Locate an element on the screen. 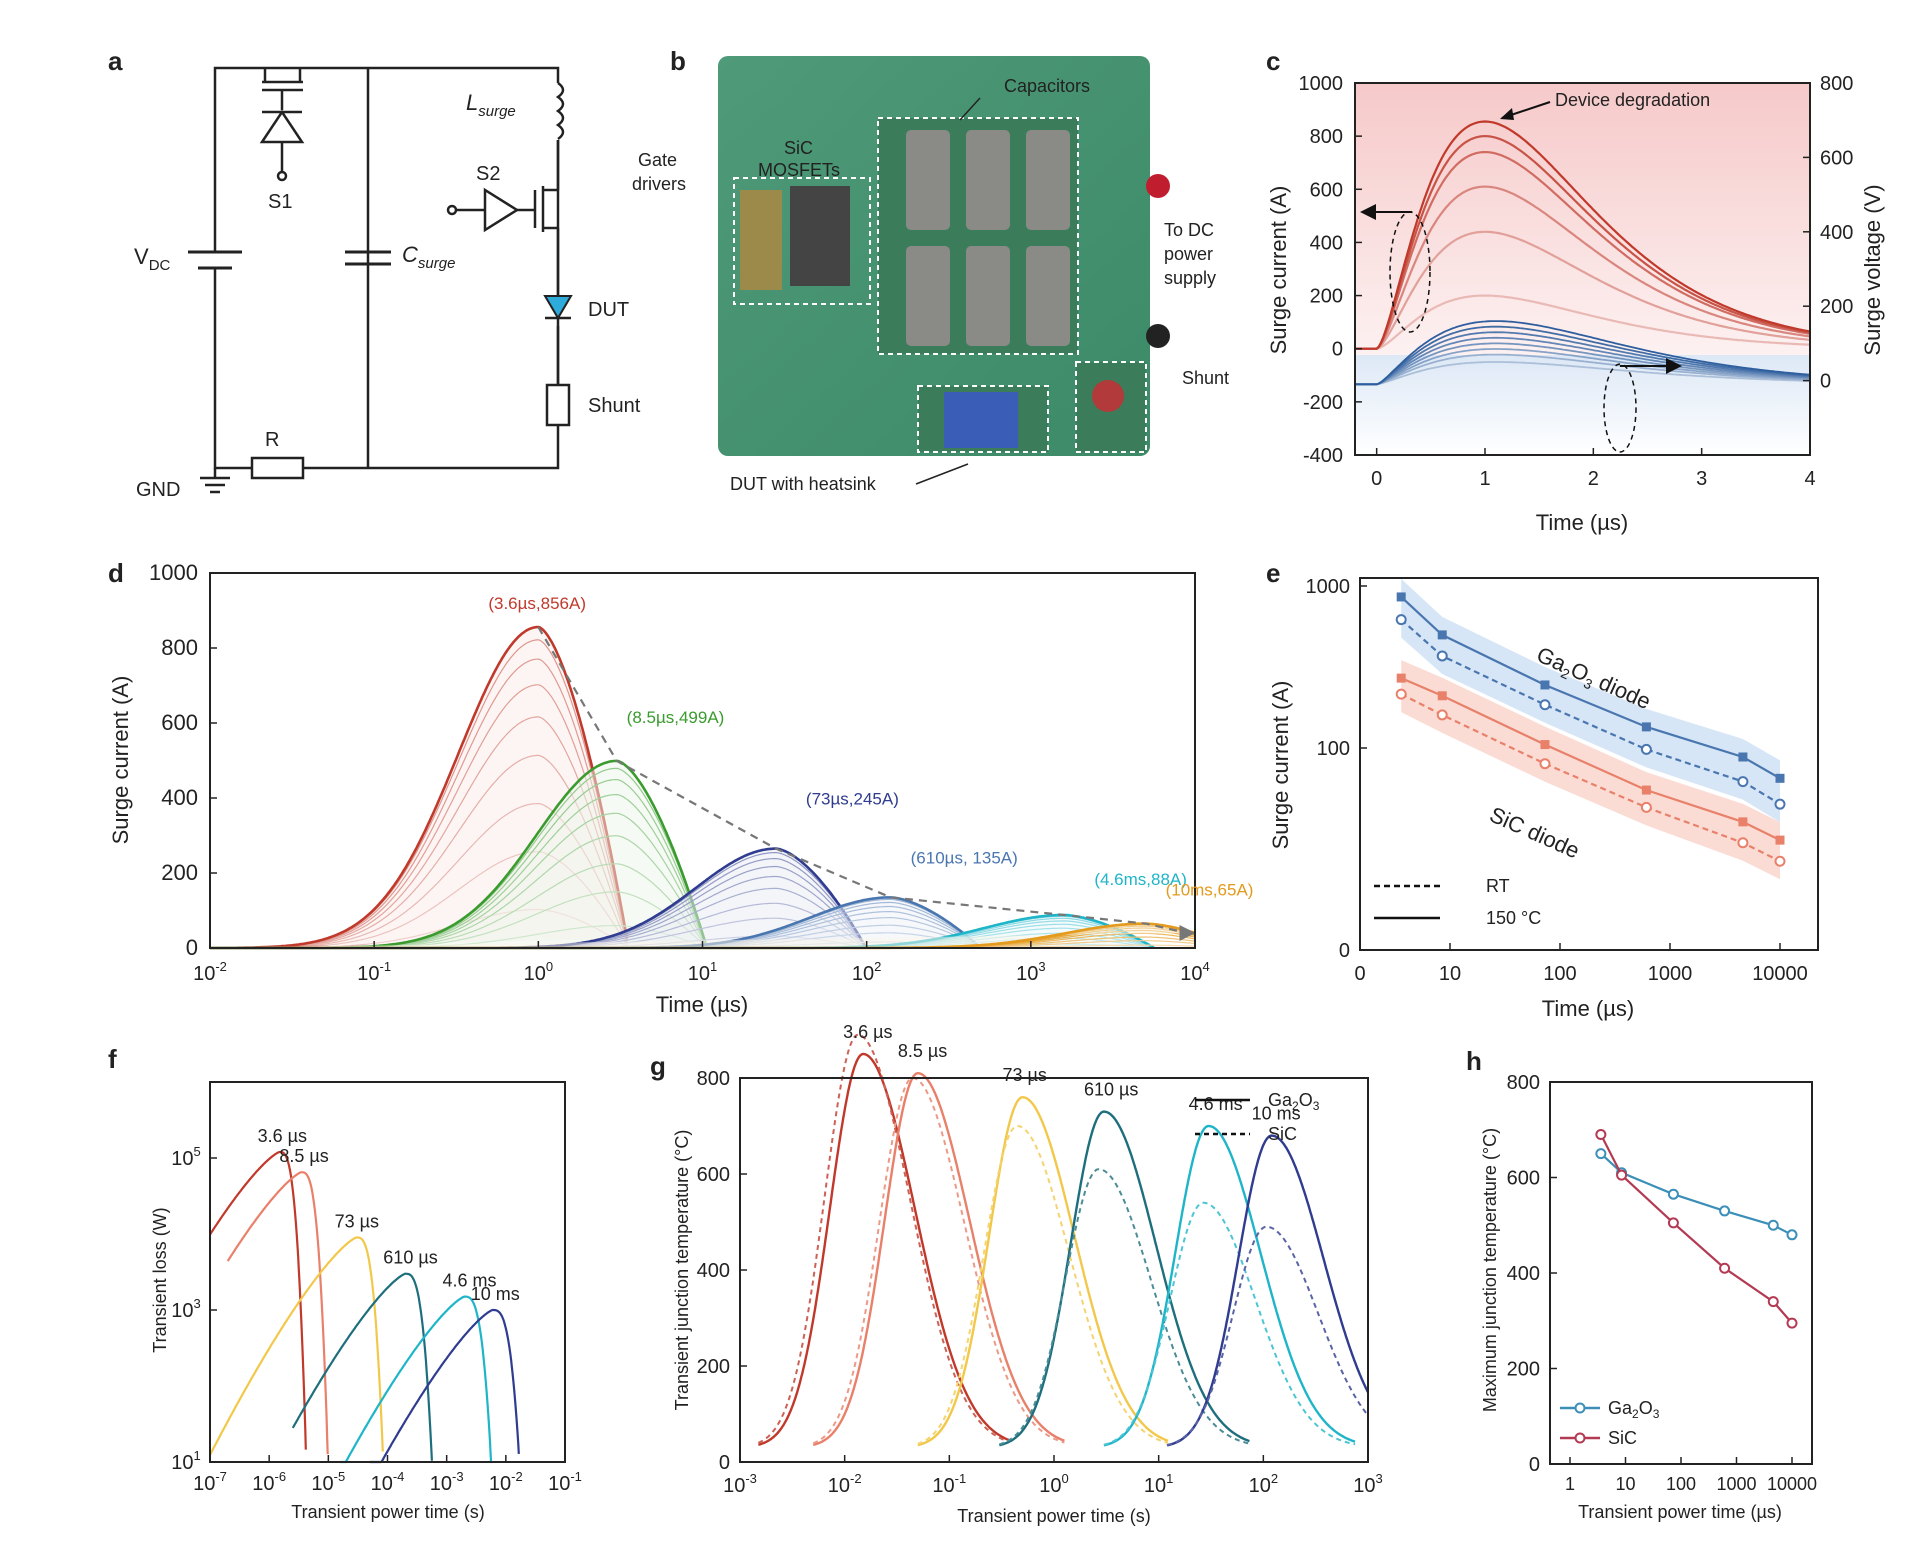 The width and height of the screenshot is (1920, 1557). c-frame is located at coordinates (1582, 269).